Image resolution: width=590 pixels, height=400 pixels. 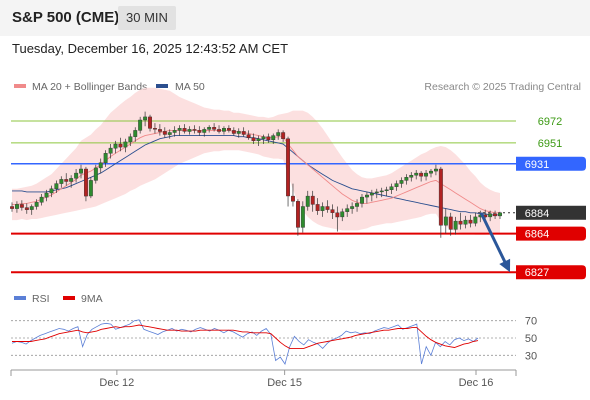 I want to click on ma50-legend-label: MA 50, so click(x=190, y=87).